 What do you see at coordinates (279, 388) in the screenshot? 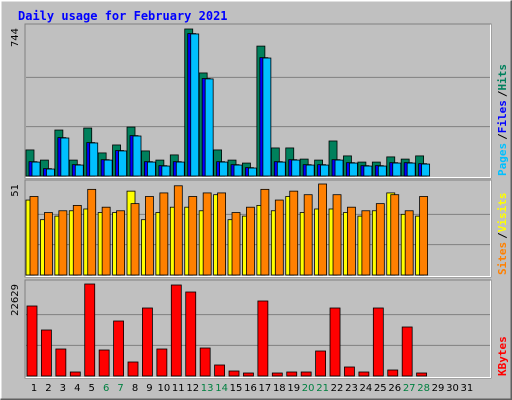
I see `x-tick-label: 18` at bounding box center [279, 388].